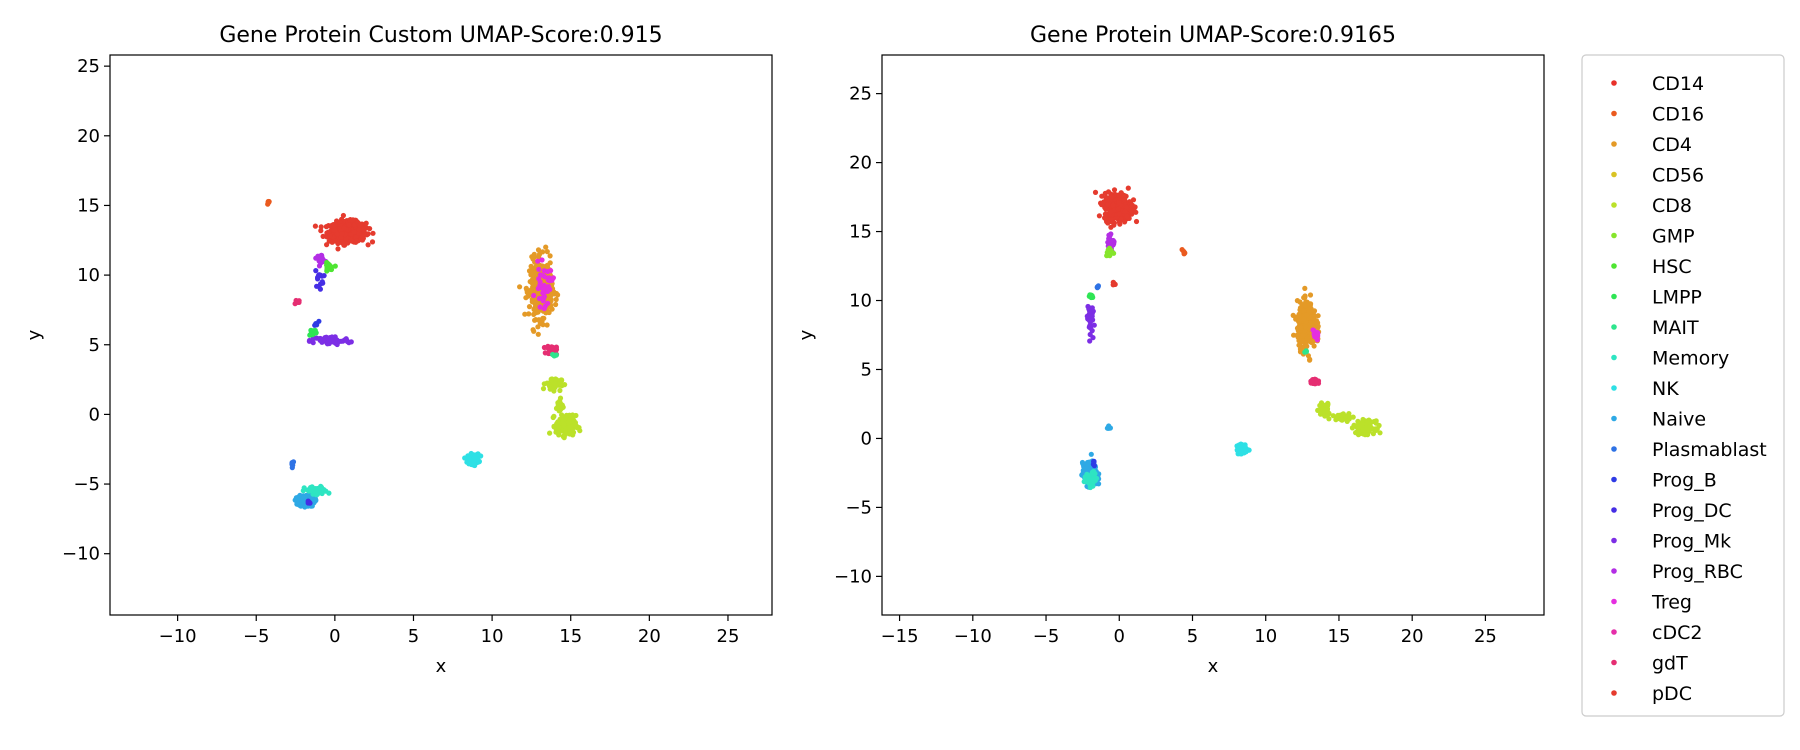 Image resolution: width=1800 pixels, height=750 pixels. I want to click on x-tick-label: 15, so click(1339, 636).